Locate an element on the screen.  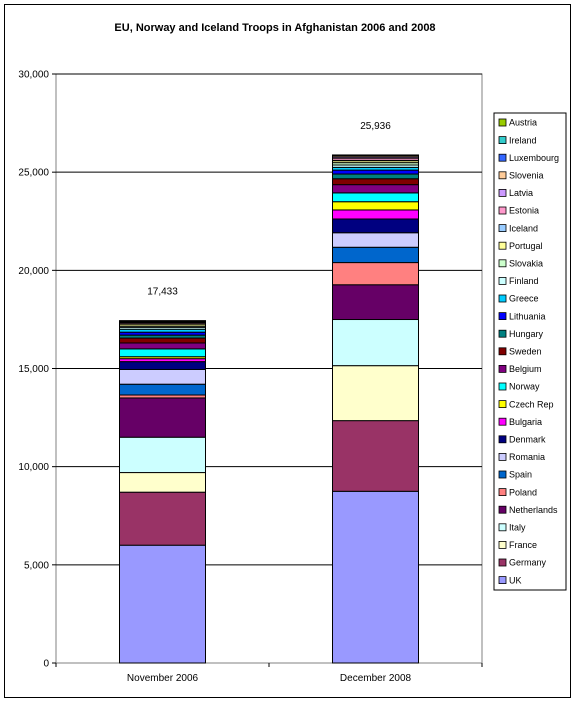
bar-segment-czech-rep is located at coordinates (375, 206).